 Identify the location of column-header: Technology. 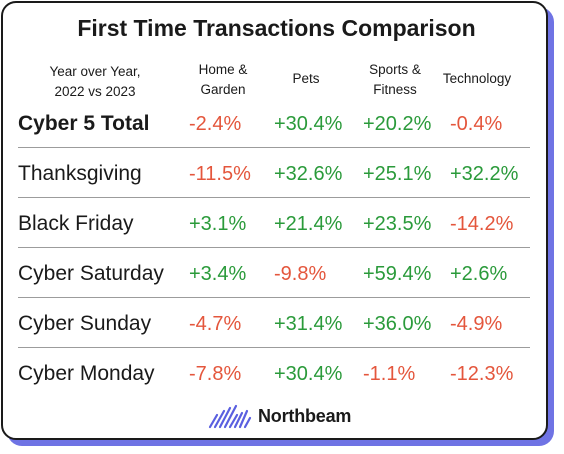
(477, 78).